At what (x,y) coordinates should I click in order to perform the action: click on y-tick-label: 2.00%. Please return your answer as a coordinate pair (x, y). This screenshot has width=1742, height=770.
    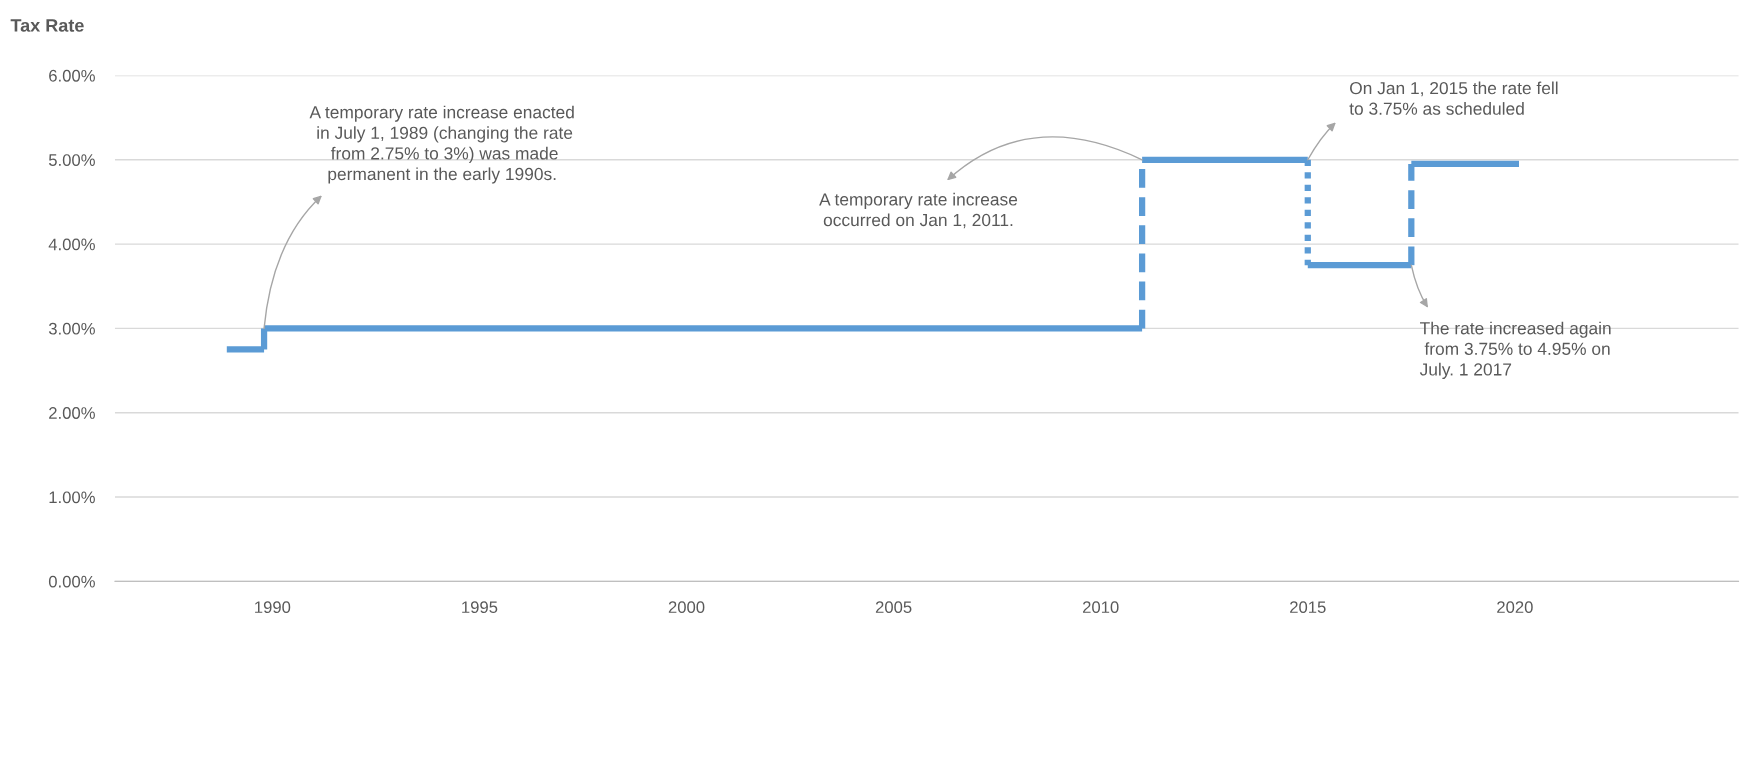
    Looking at the image, I should click on (72, 413).